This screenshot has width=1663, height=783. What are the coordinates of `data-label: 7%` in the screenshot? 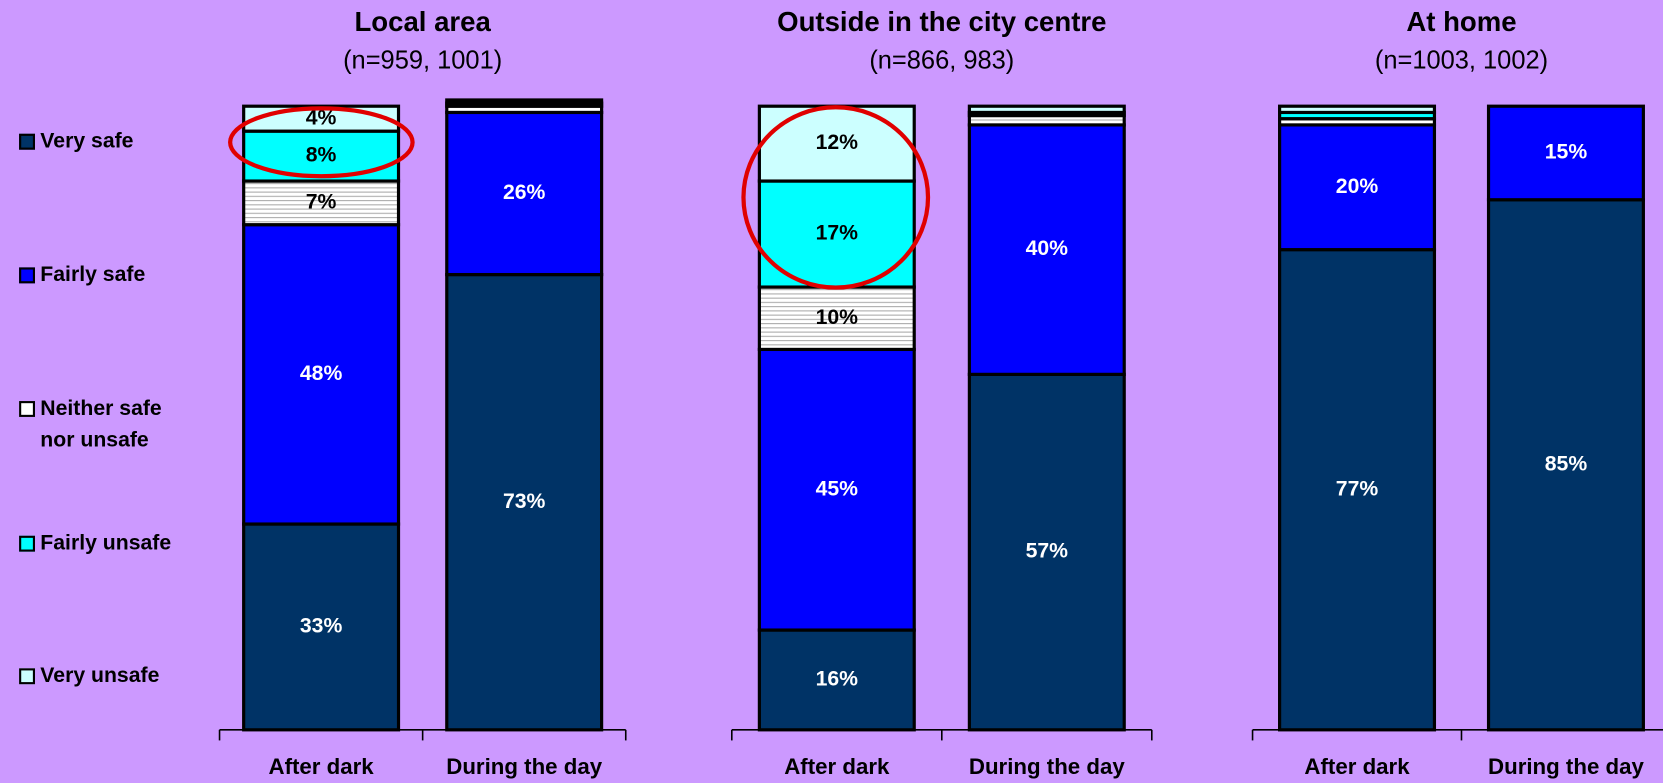 It's located at (321, 201).